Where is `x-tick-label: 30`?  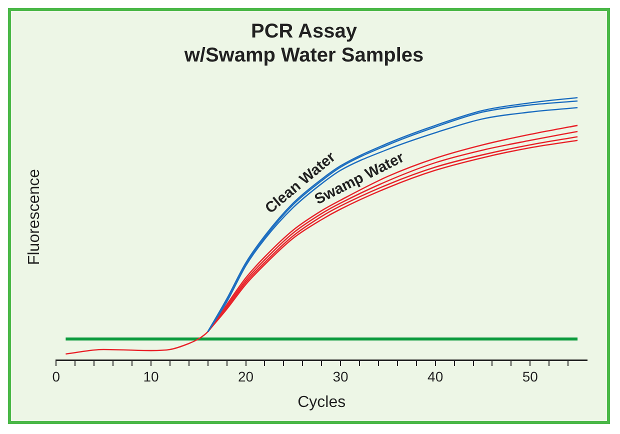
x-tick-label: 30 is located at coordinates (340, 376).